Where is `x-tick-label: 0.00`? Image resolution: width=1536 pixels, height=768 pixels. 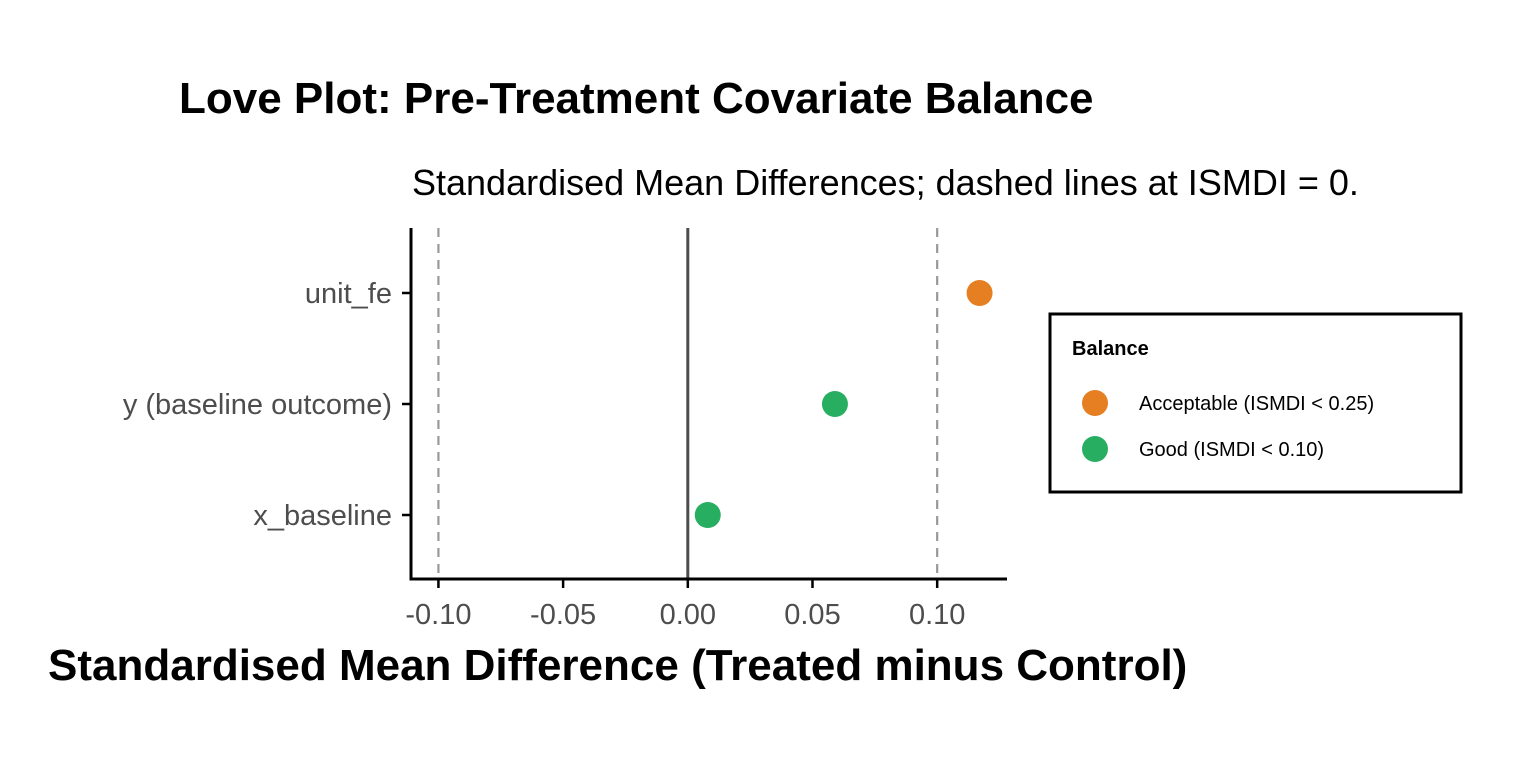
x-tick-label: 0.00 is located at coordinates (688, 615).